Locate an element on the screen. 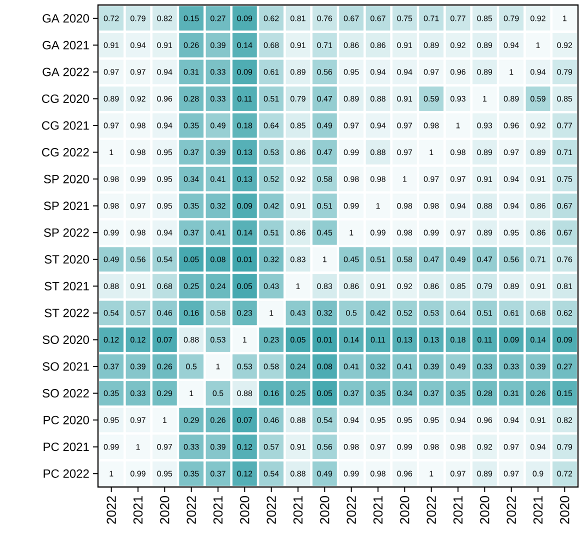 The height and width of the screenshot is (536, 581). data-label: 0.85 is located at coordinates (564, 99).